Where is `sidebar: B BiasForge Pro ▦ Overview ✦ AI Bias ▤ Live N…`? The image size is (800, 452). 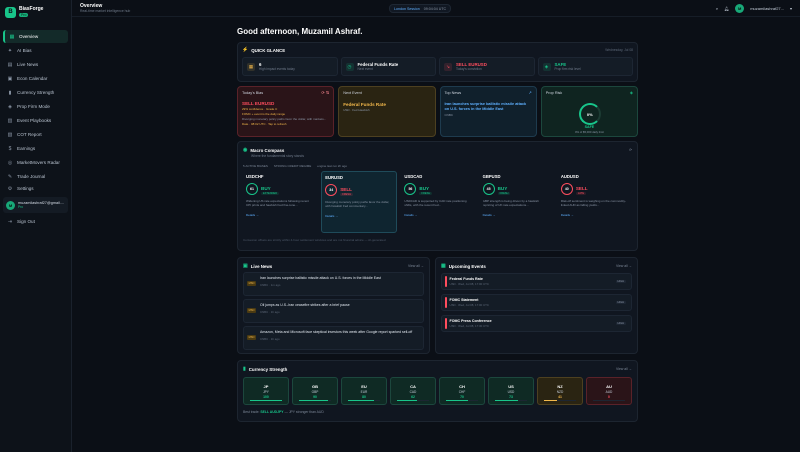
sidebar: B BiasForge Pro ▦ Overview ✦ AI Bias ▤ Live N… is located at coordinates (36, 226).